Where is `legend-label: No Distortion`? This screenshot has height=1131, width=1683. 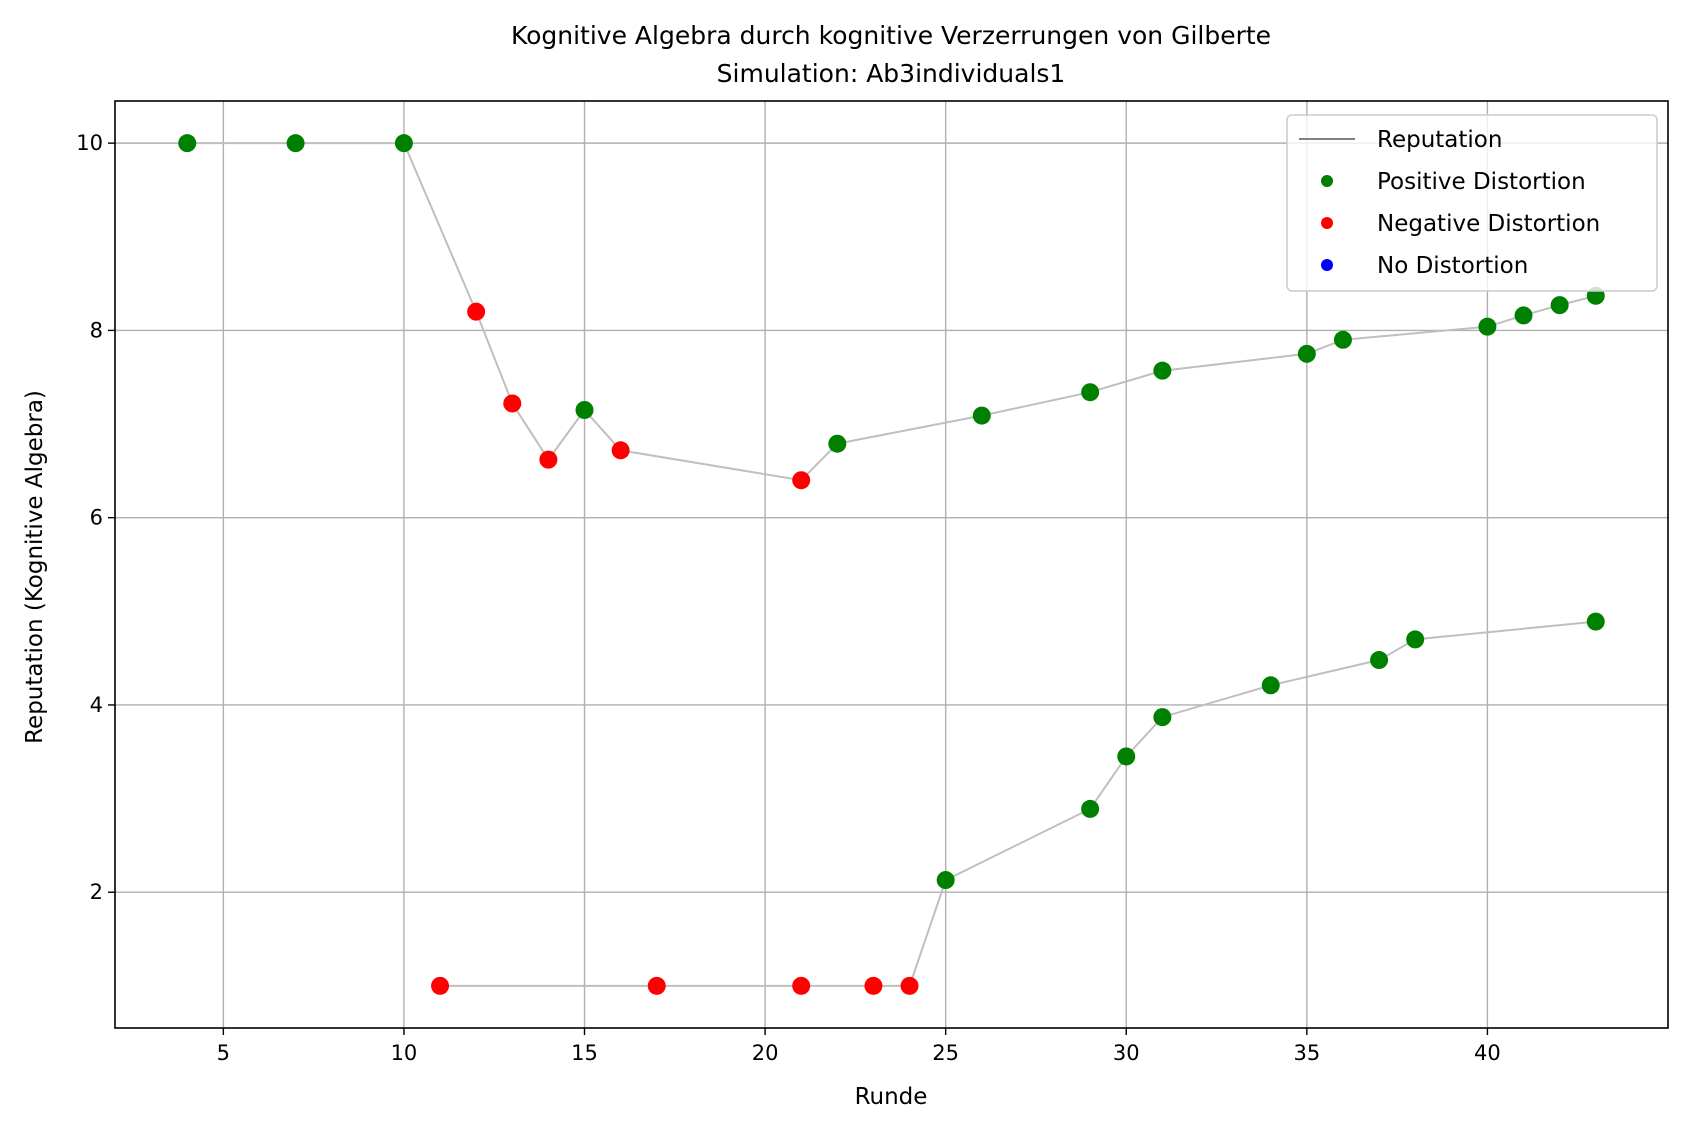 legend-label: No Distortion is located at coordinates (1452, 266).